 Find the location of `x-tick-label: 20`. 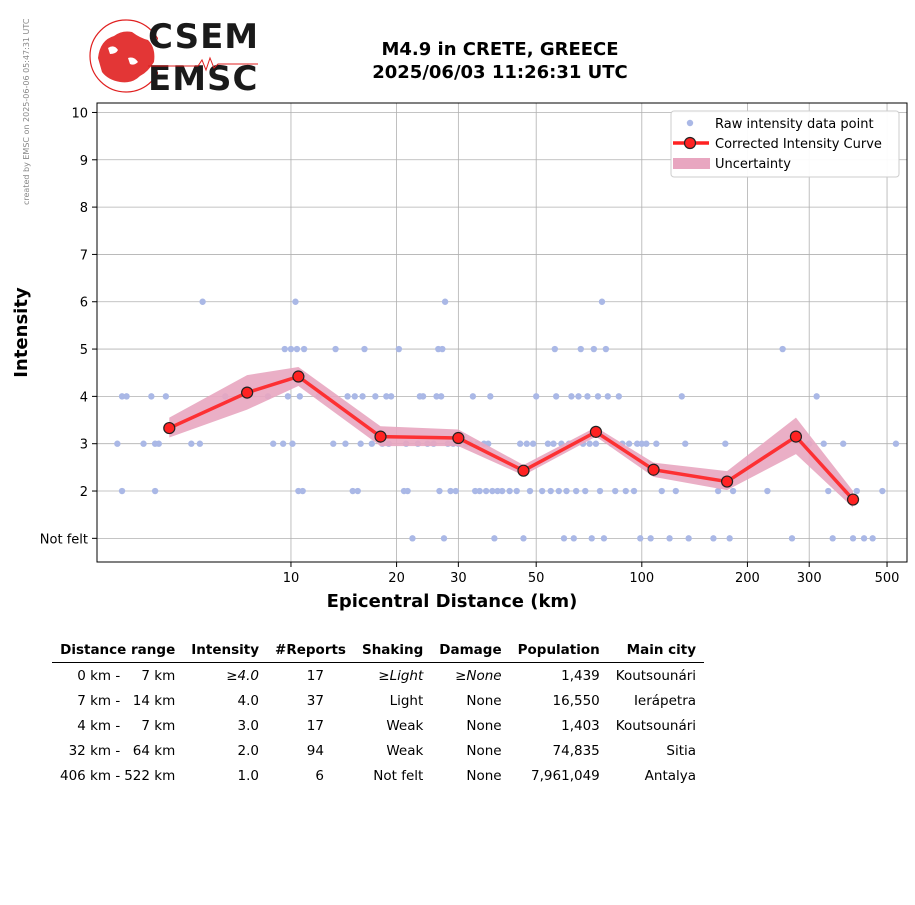

x-tick-label: 20 is located at coordinates (396, 578).